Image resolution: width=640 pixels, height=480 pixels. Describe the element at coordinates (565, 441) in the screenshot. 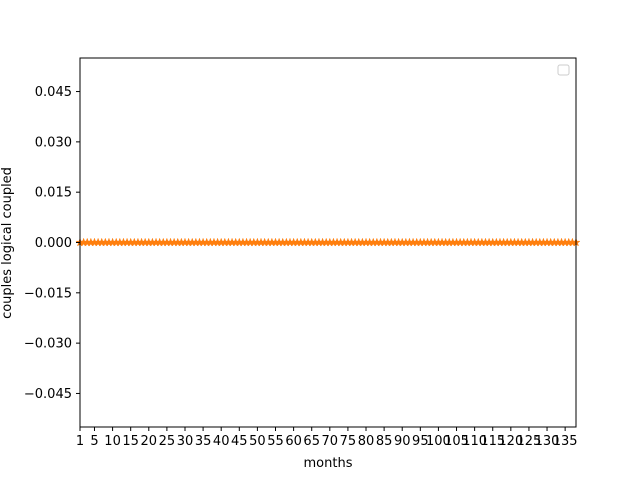

I see `x-tick-label: 135` at that location.